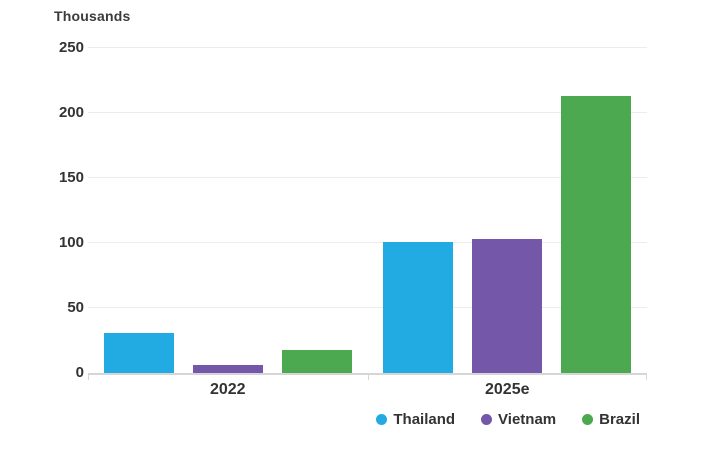 This screenshot has width=720, height=453. I want to click on legend: Thailand Vietnam Brazil, so click(364, 419).